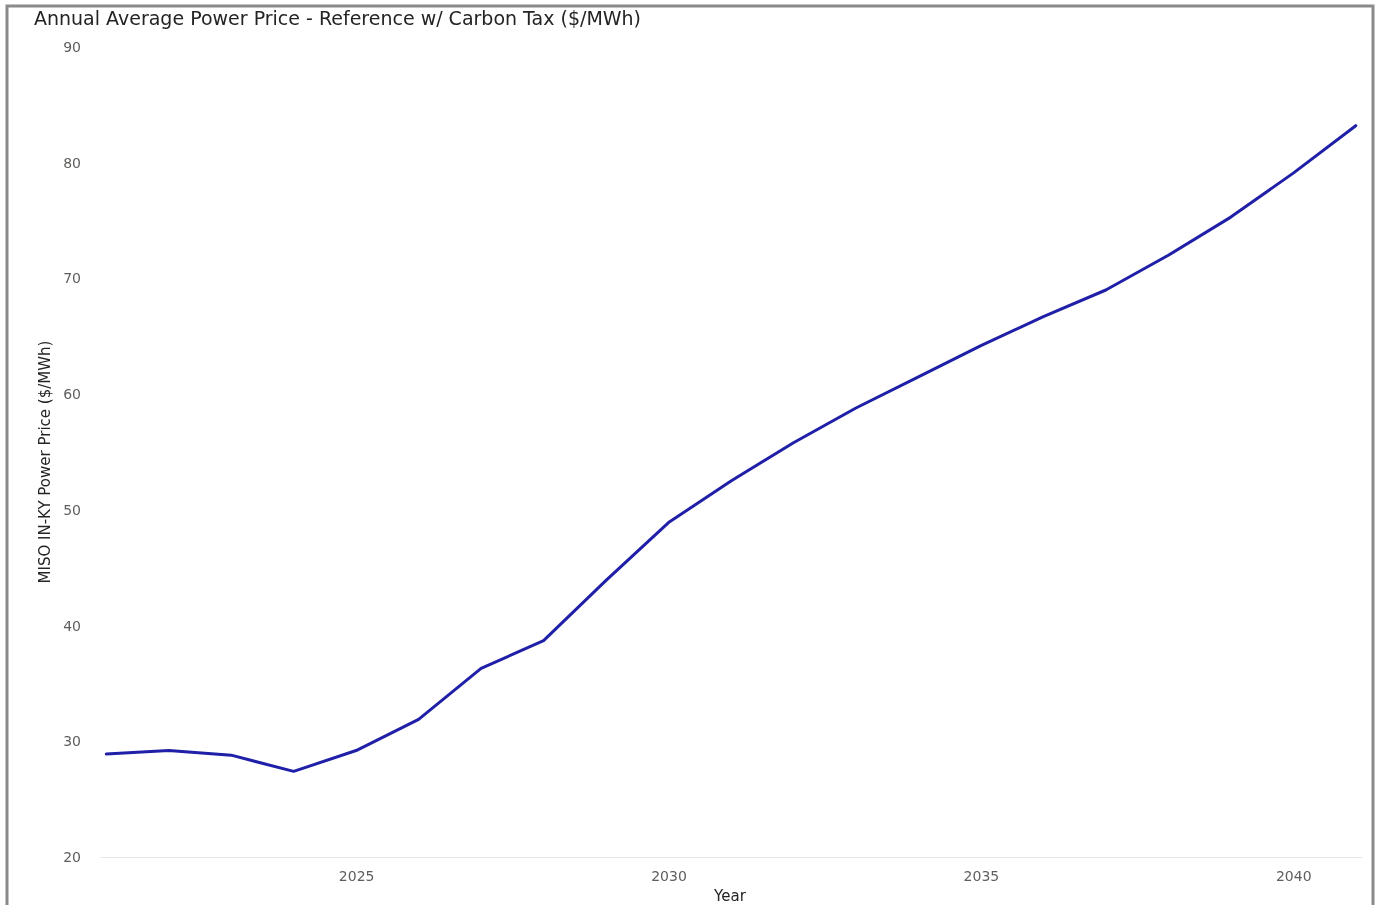  What do you see at coordinates (72, 741) in the screenshot?
I see `y-tick-label: 30` at bounding box center [72, 741].